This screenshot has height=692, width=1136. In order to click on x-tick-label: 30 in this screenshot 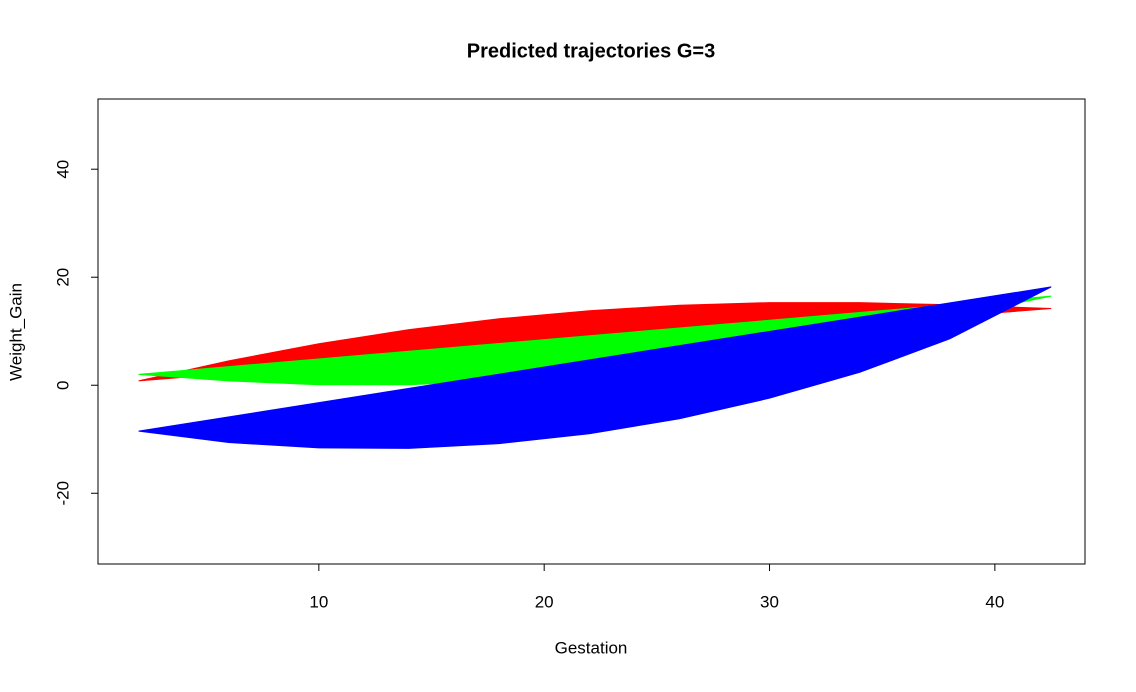, I will do `click(769, 601)`.